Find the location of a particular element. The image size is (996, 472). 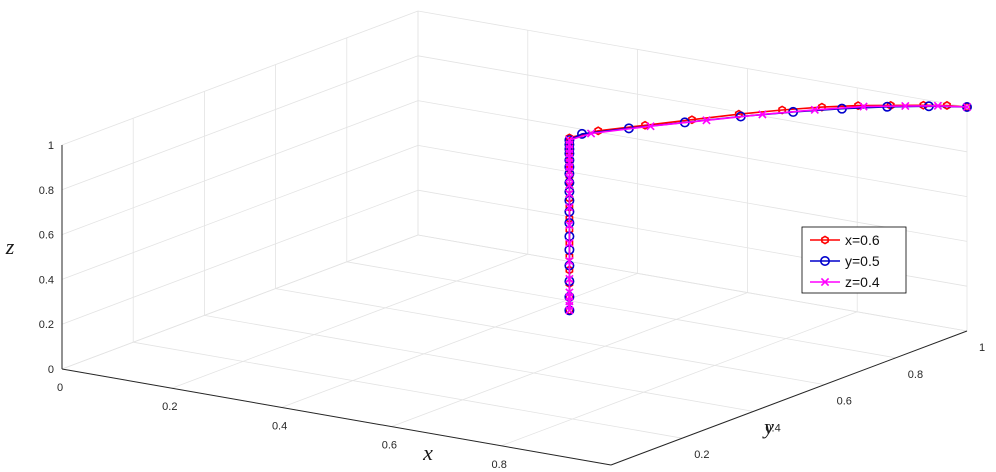

z-tick-label: 0 is located at coordinates (51, 370).